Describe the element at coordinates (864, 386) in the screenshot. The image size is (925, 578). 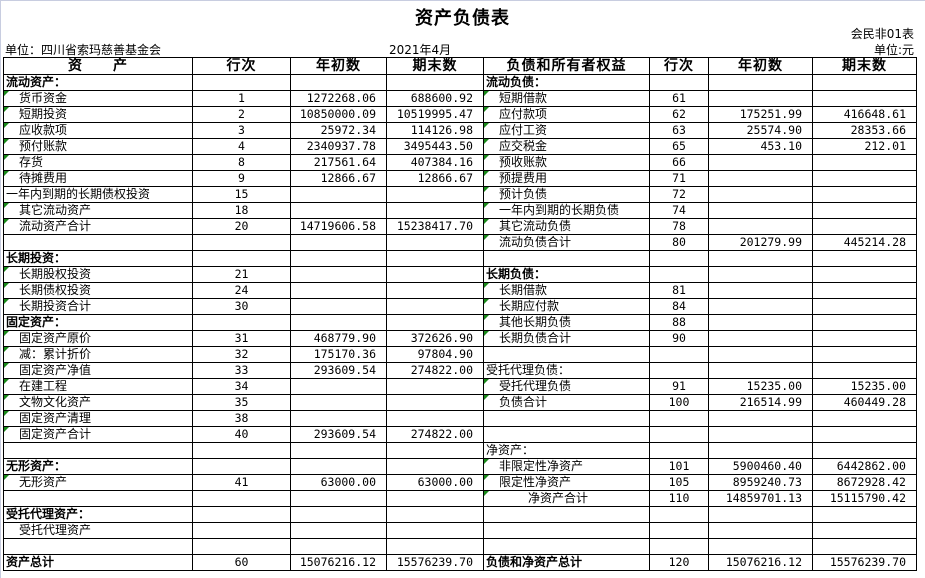
I see `liability-end-cell: 15235.00` at that location.